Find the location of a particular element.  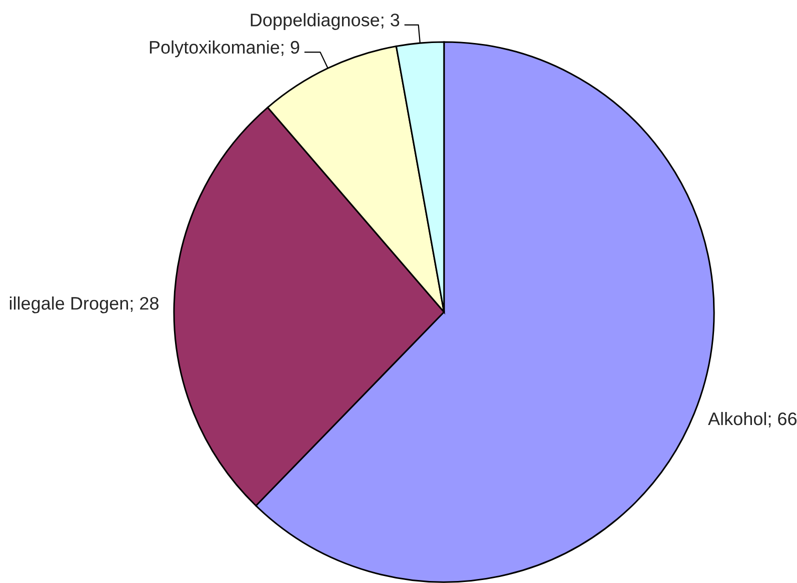

slice-label: Doppeldiagnose is located at coordinates (315, 21).